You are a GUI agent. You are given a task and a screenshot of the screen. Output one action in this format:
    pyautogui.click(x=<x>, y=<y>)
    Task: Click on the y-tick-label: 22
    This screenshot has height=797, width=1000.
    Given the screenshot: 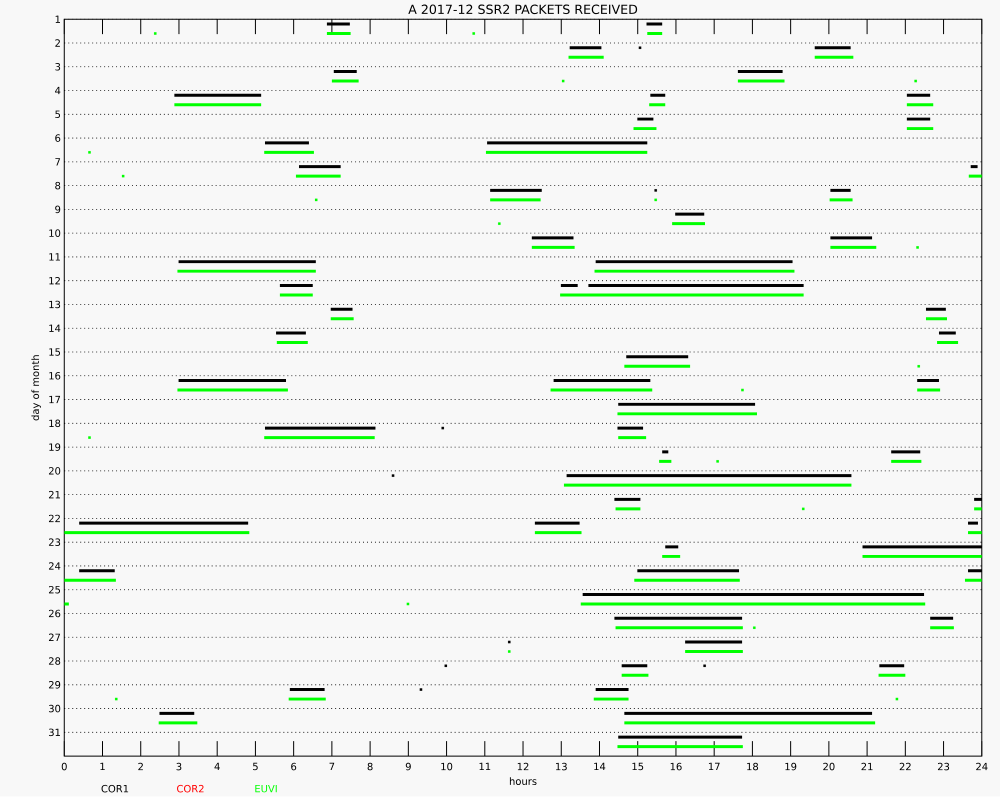 What is the action you would take?
    pyautogui.click(x=54, y=518)
    